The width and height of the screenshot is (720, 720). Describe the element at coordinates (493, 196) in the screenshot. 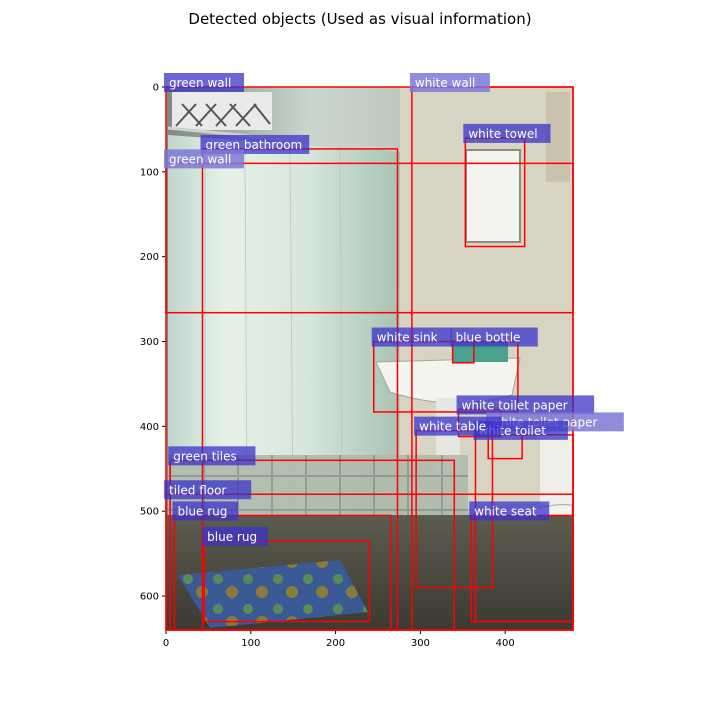

I see `photo-mirror` at that location.